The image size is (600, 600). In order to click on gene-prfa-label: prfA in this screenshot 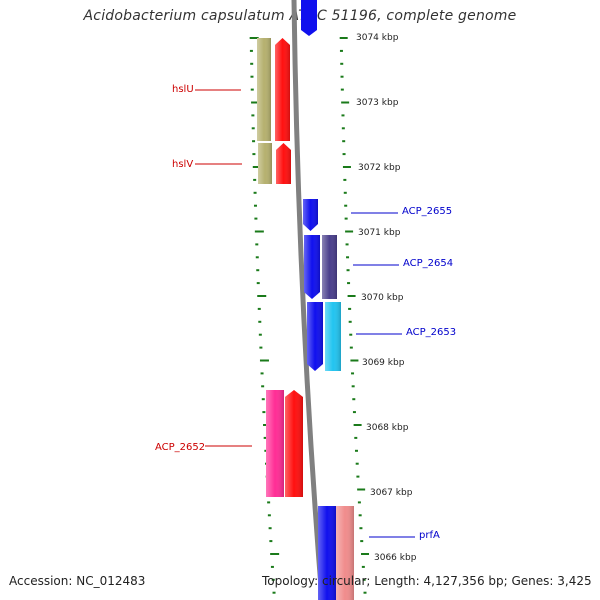, I will do `click(429, 535)`.